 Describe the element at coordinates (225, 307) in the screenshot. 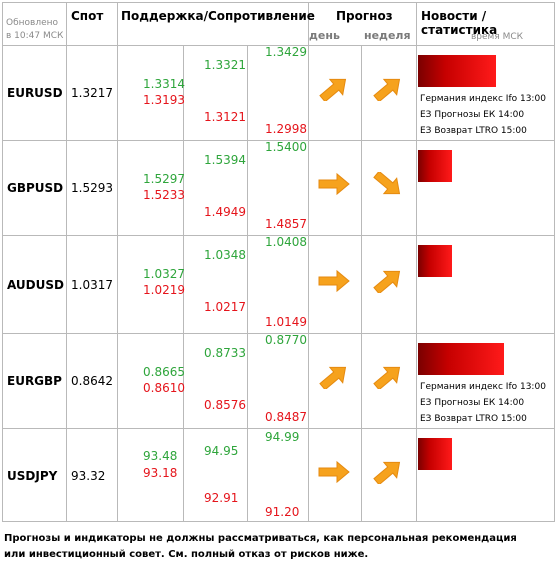

I see `support-2: 1.0217` at that location.